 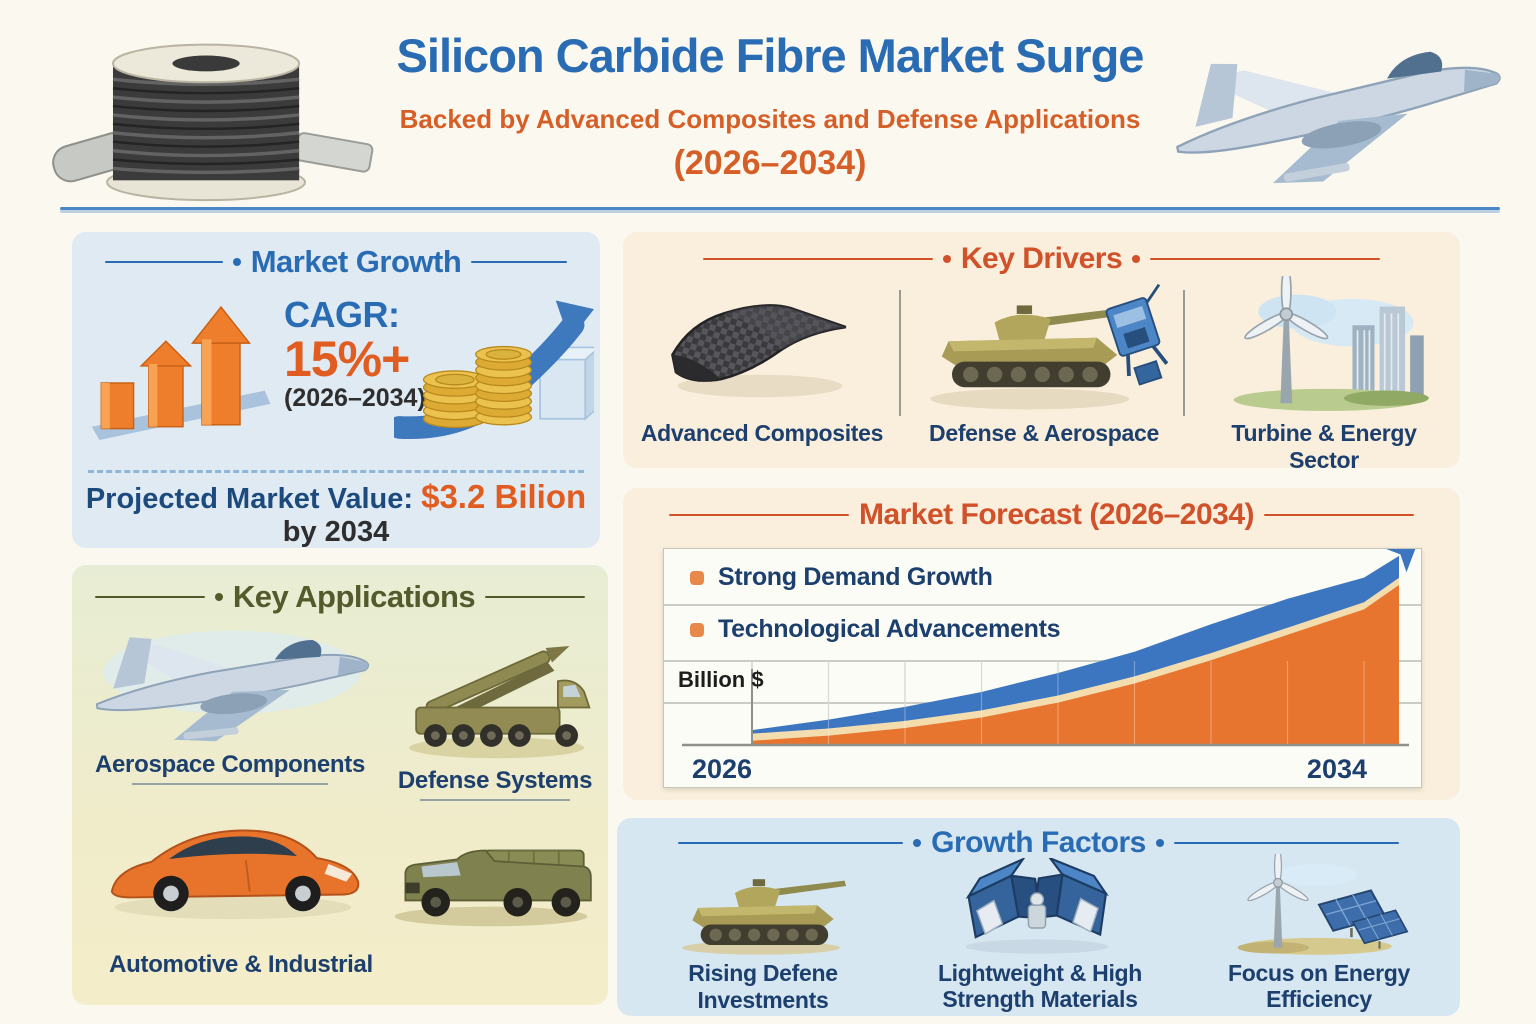 I want to click on driver-label-composites: Advanced Composites, so click(x=762, y=433).